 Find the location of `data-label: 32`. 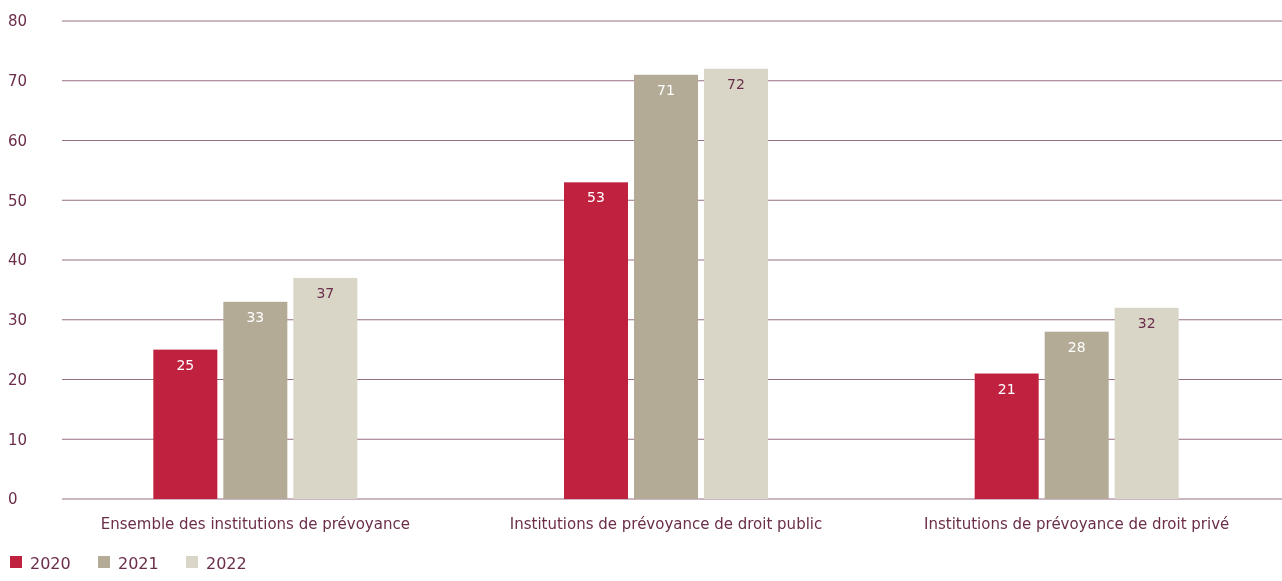

data-label: 32 is located at coordinates (1146, 322).